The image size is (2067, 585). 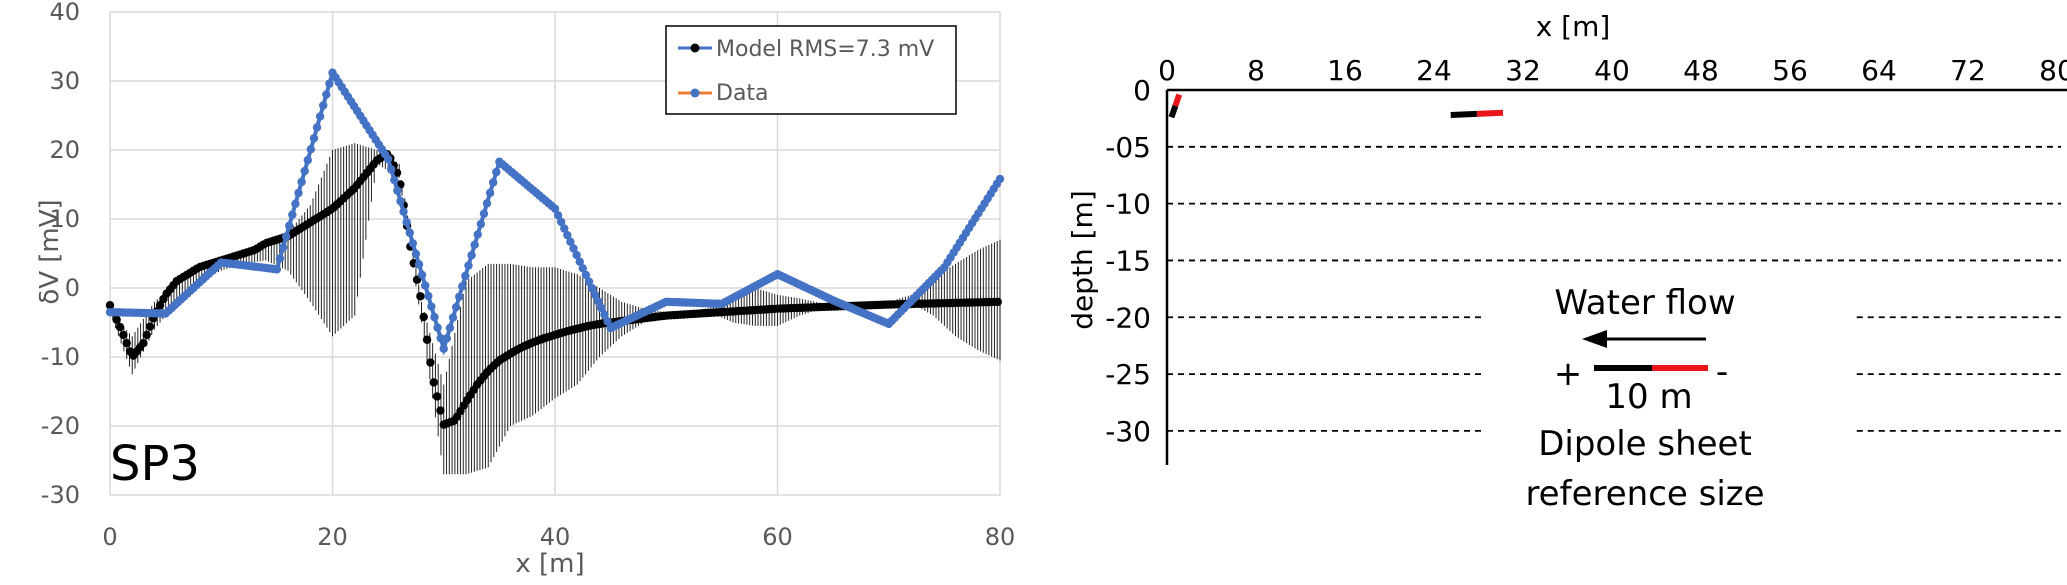 What do you see at coordinates (695, 93) in the screenshot?
I see `legend-marker-data` at bounding box center [695, 93].